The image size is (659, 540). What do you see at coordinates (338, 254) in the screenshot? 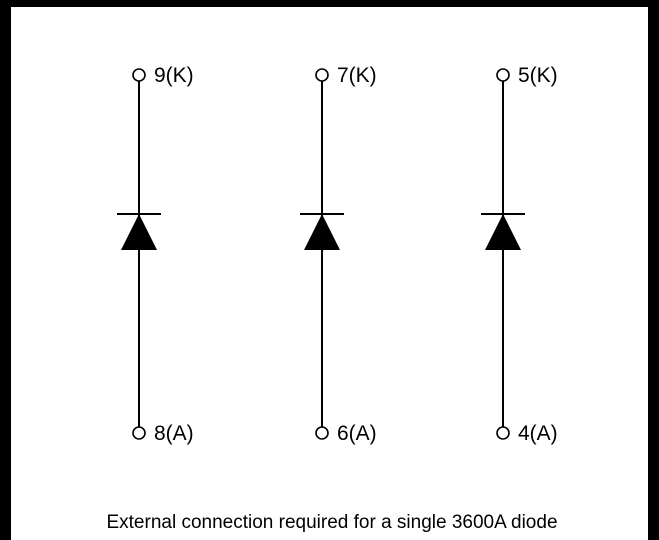
I see `diode-2: 7(K) 6(A)` at bounding box center [338, 254].